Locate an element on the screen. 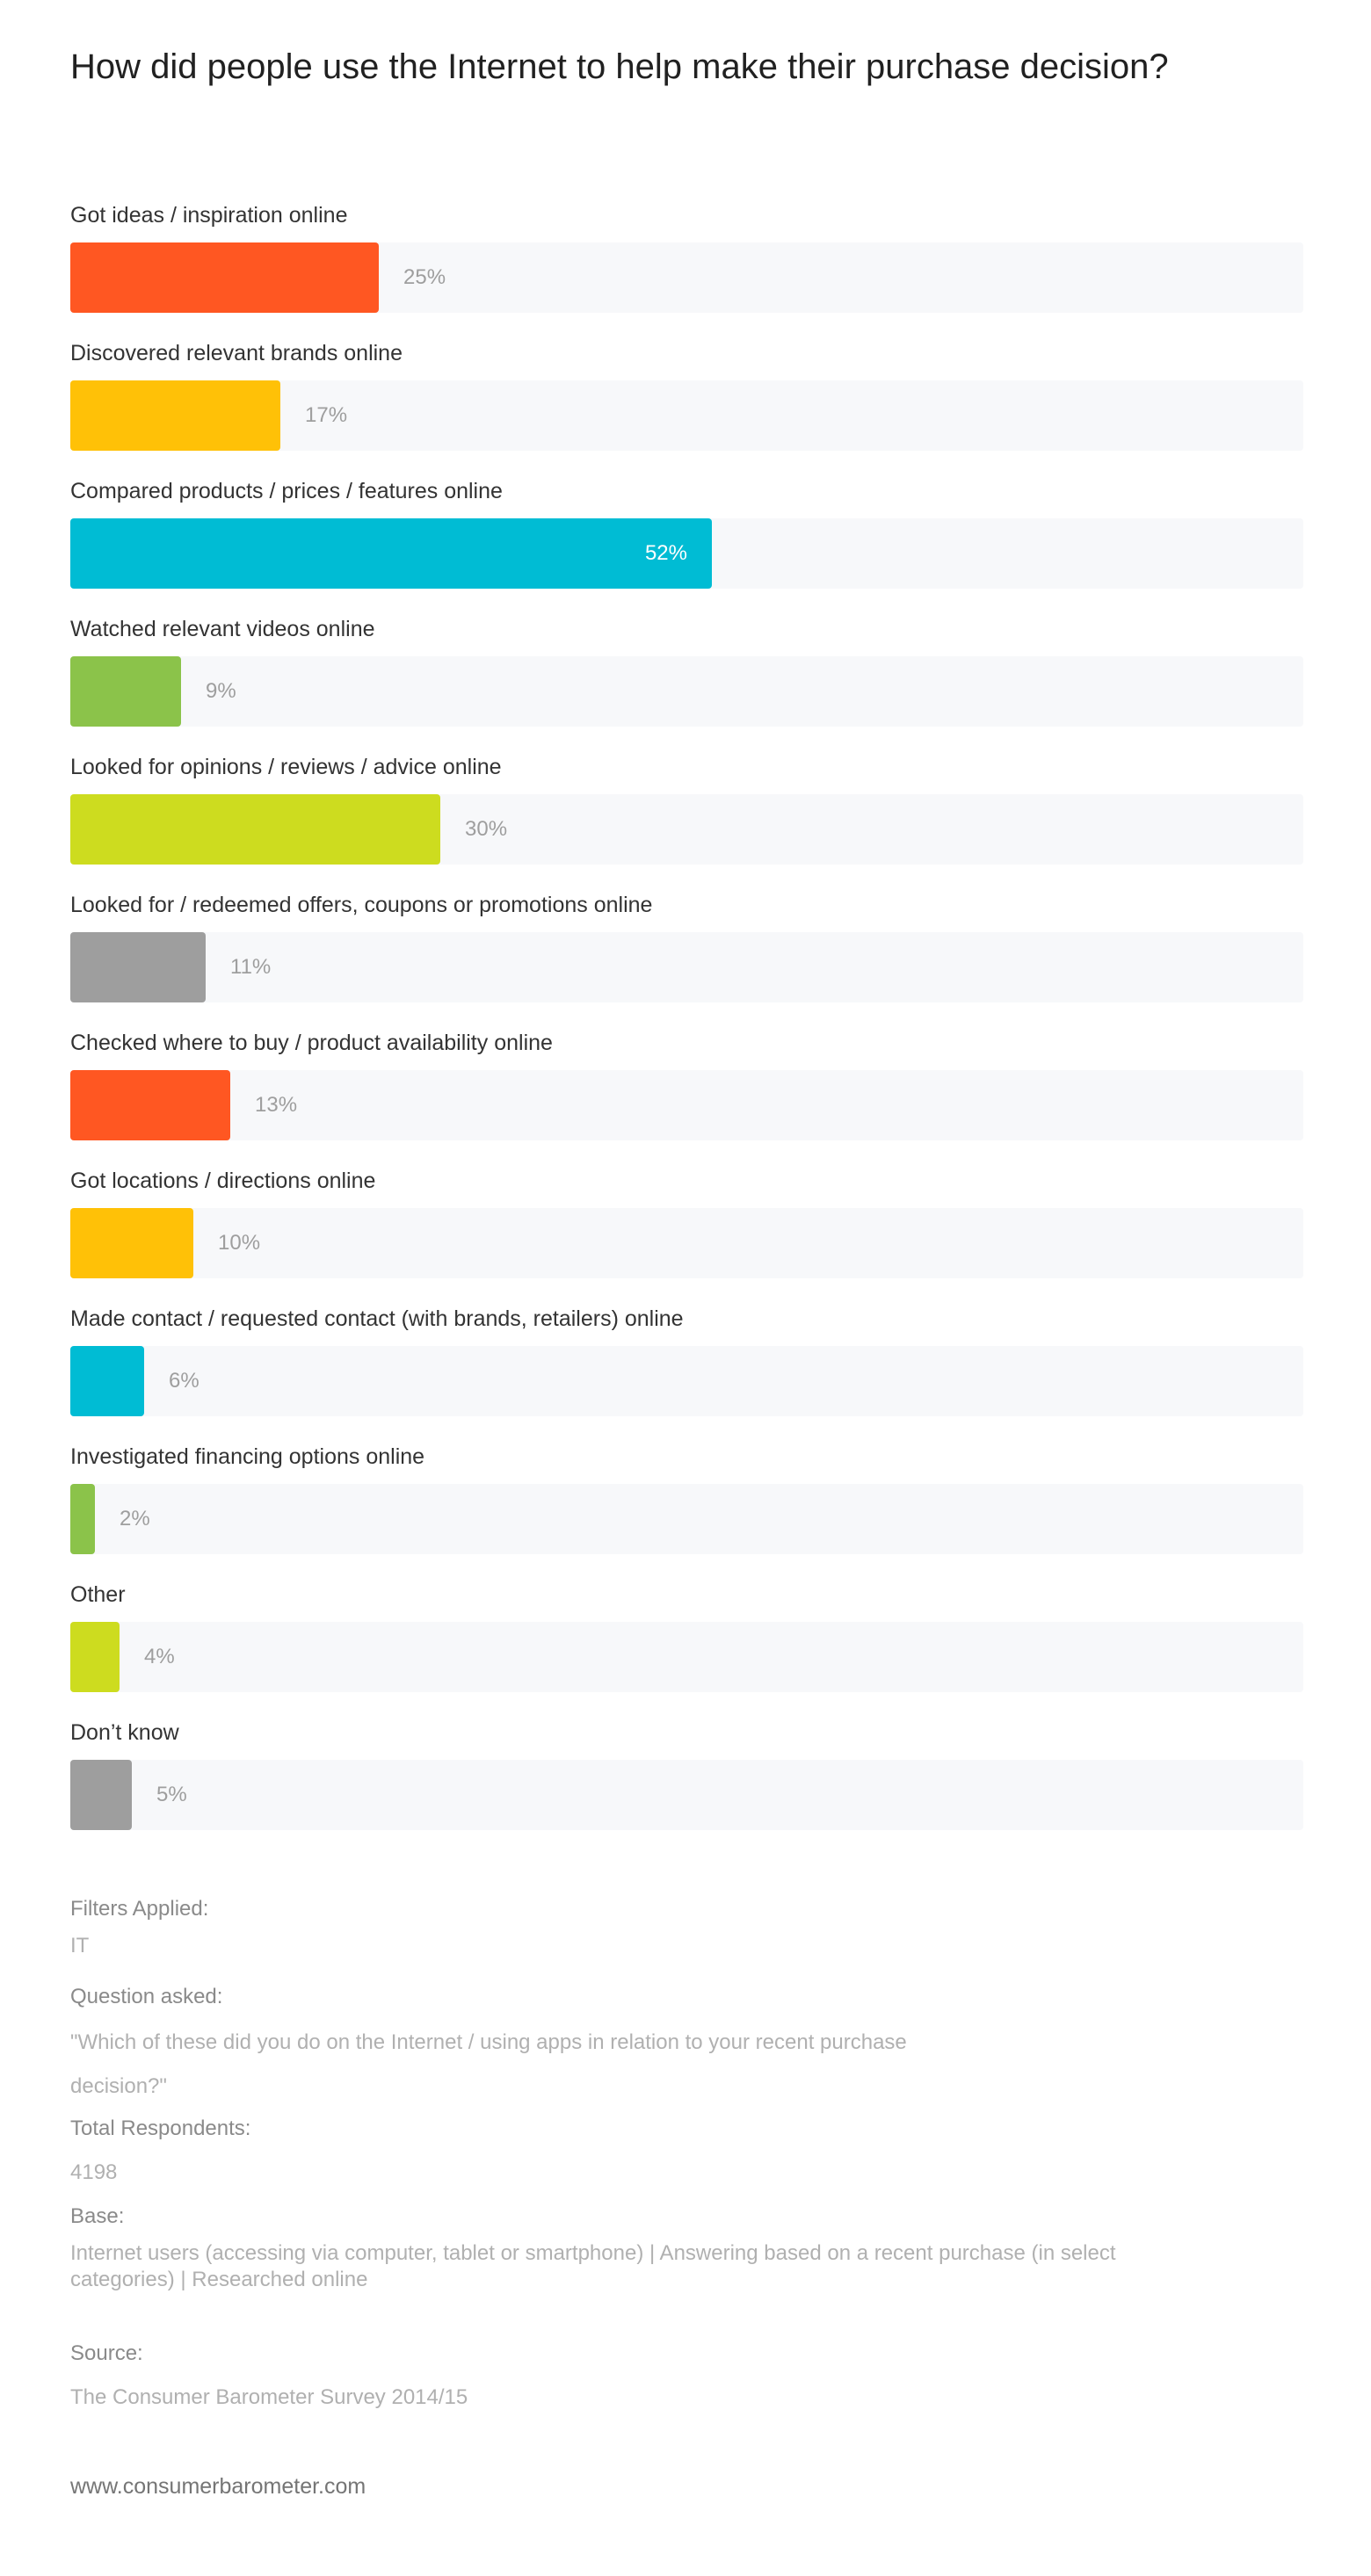 Image resolution: width=1371 pixels, height=2576 pixels. bar-track: 52% is located at coordinates (686, 553).